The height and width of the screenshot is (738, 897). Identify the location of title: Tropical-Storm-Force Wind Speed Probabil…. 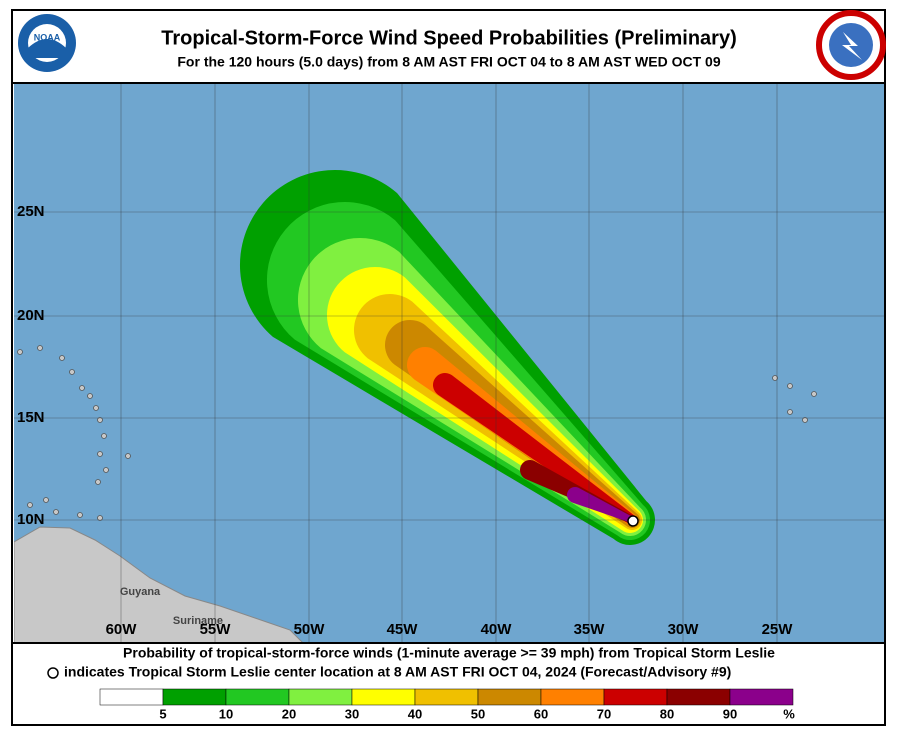
(449, 38).